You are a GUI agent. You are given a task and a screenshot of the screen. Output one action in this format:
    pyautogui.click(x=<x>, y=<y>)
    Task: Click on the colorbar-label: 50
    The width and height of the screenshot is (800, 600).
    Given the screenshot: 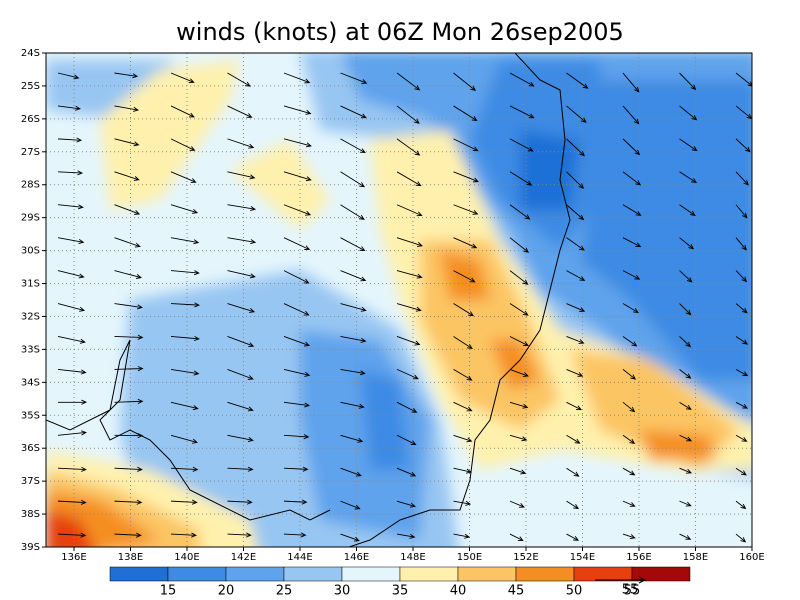 What is the action you would take?
    pyautogui.click(x=574, y=591)
    